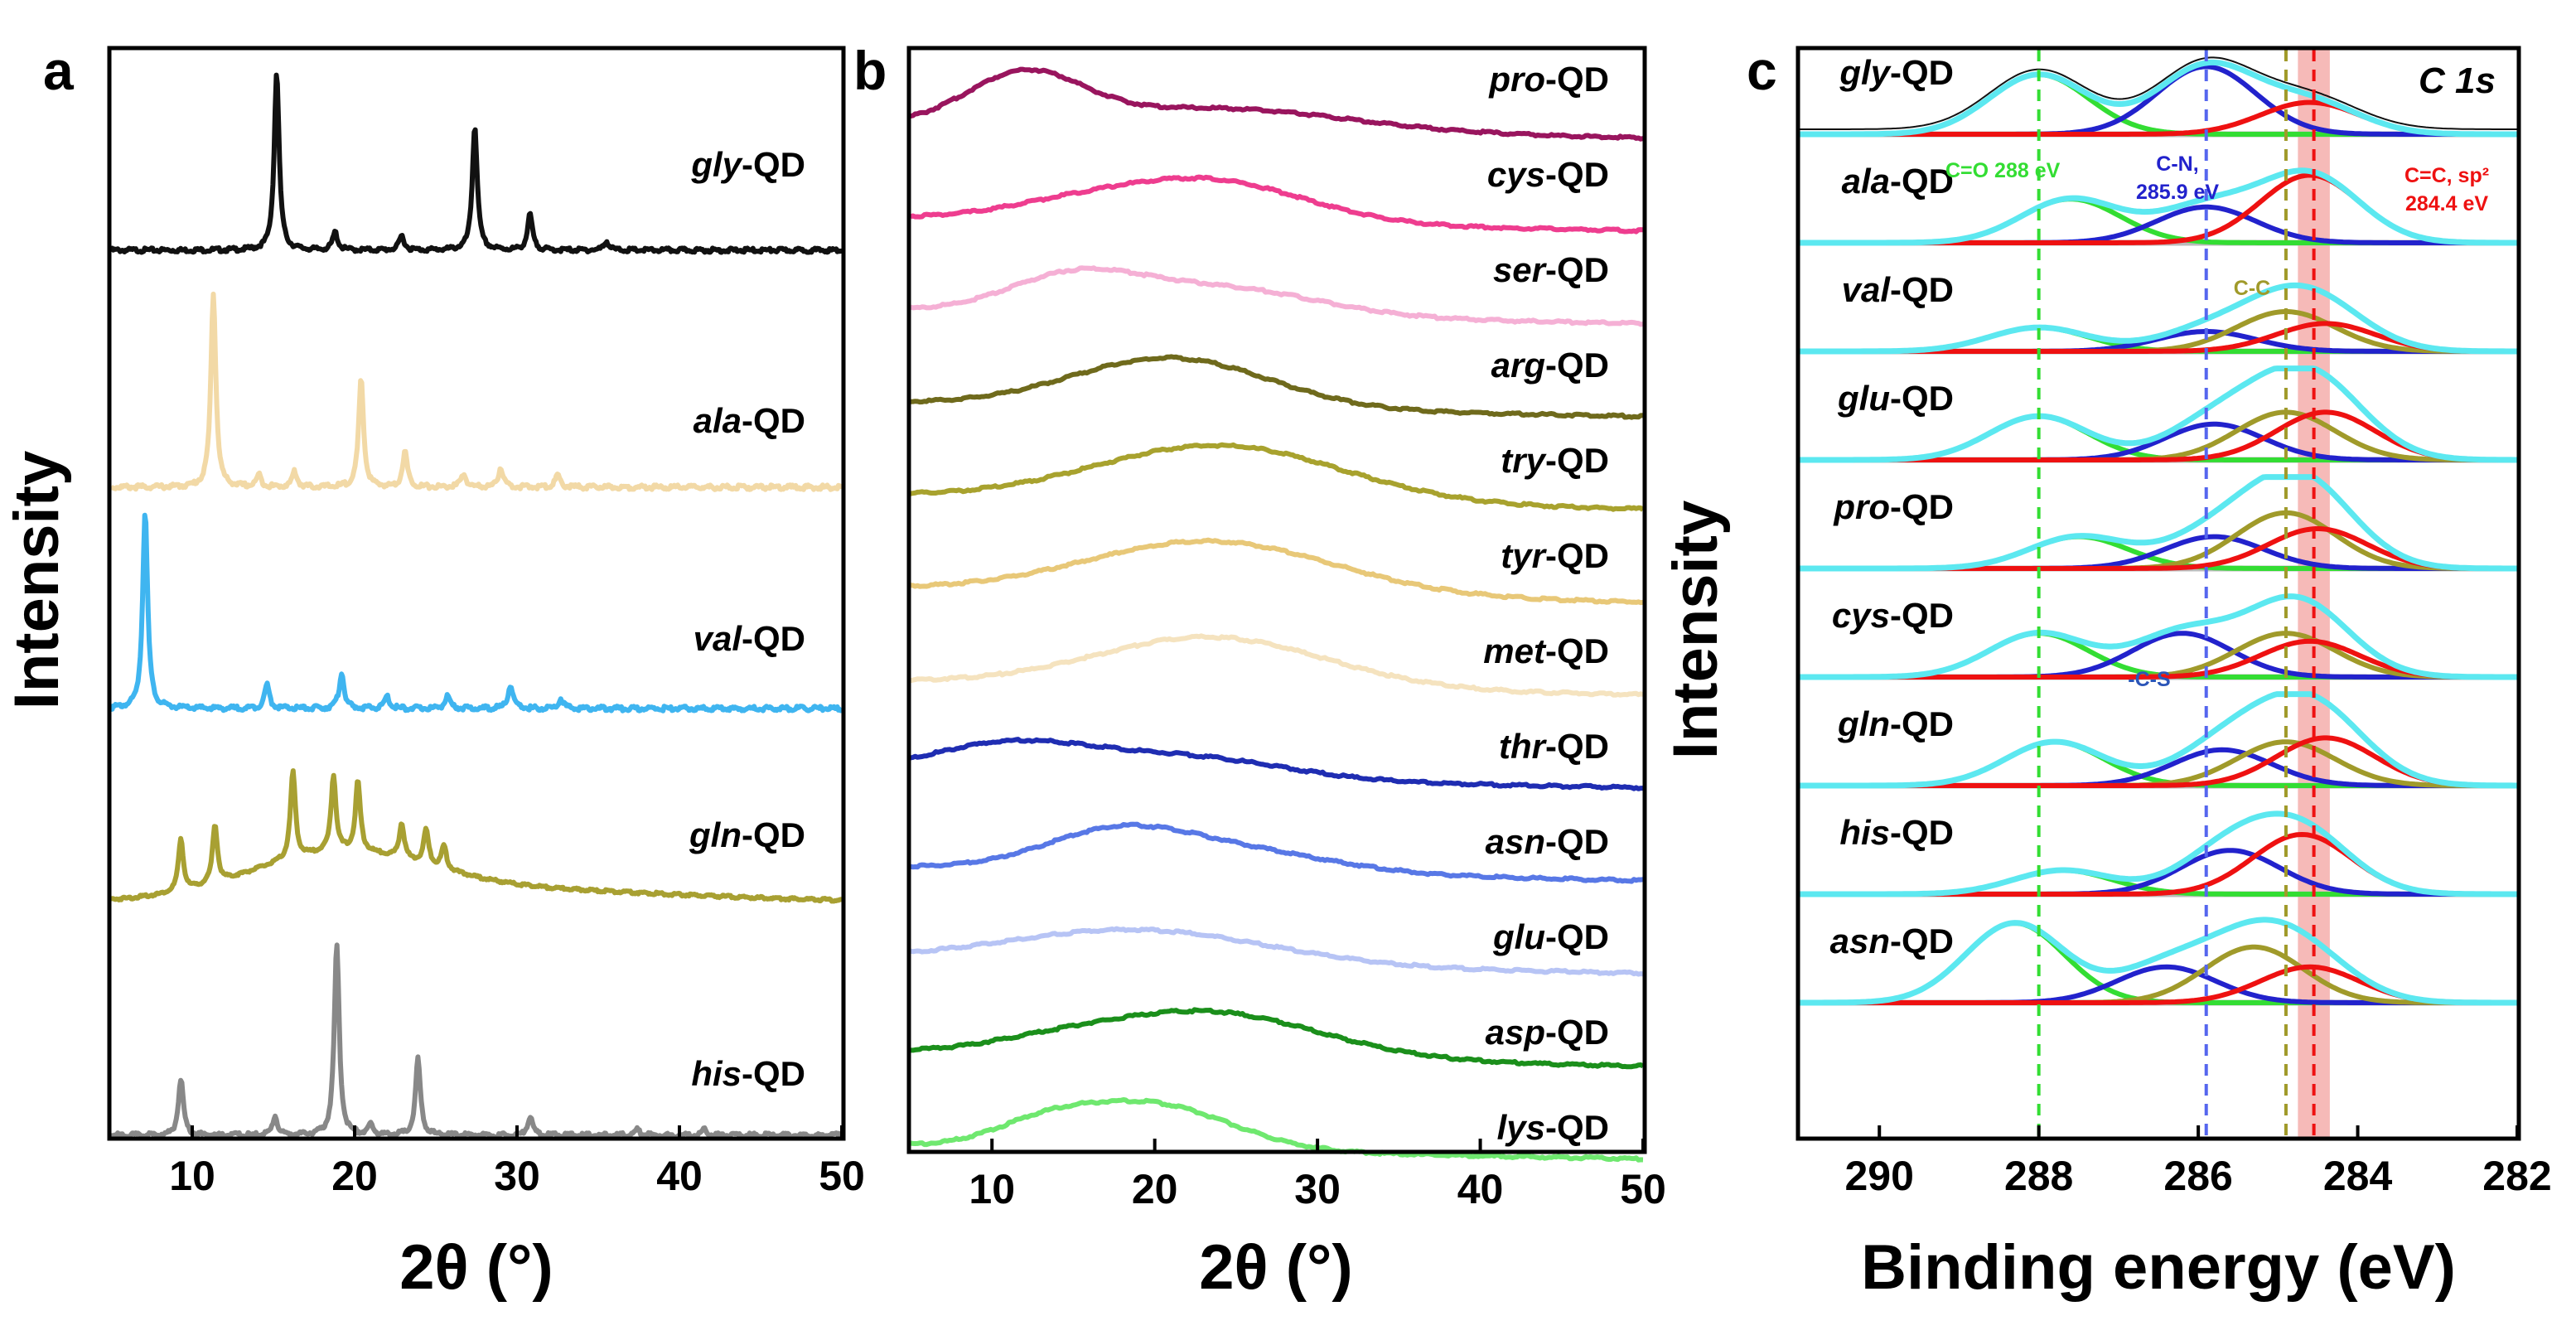 This screenshot has height=1340, width=2576. I want to click on xps-asn-envelope, so click(2158, 961).